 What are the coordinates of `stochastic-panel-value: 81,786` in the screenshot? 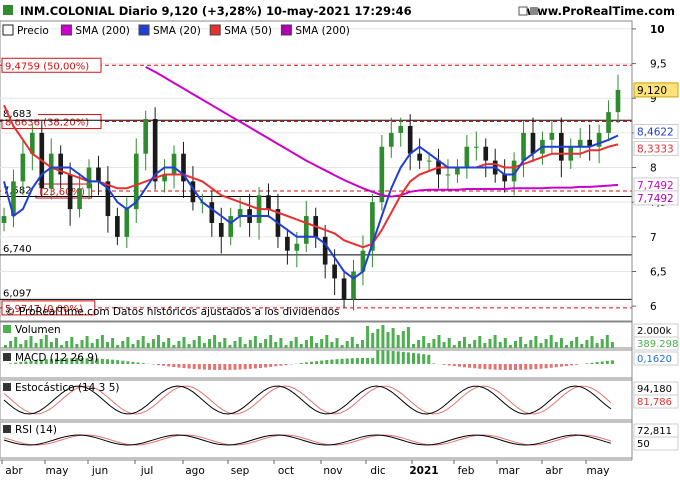 It's located at (654, 402).